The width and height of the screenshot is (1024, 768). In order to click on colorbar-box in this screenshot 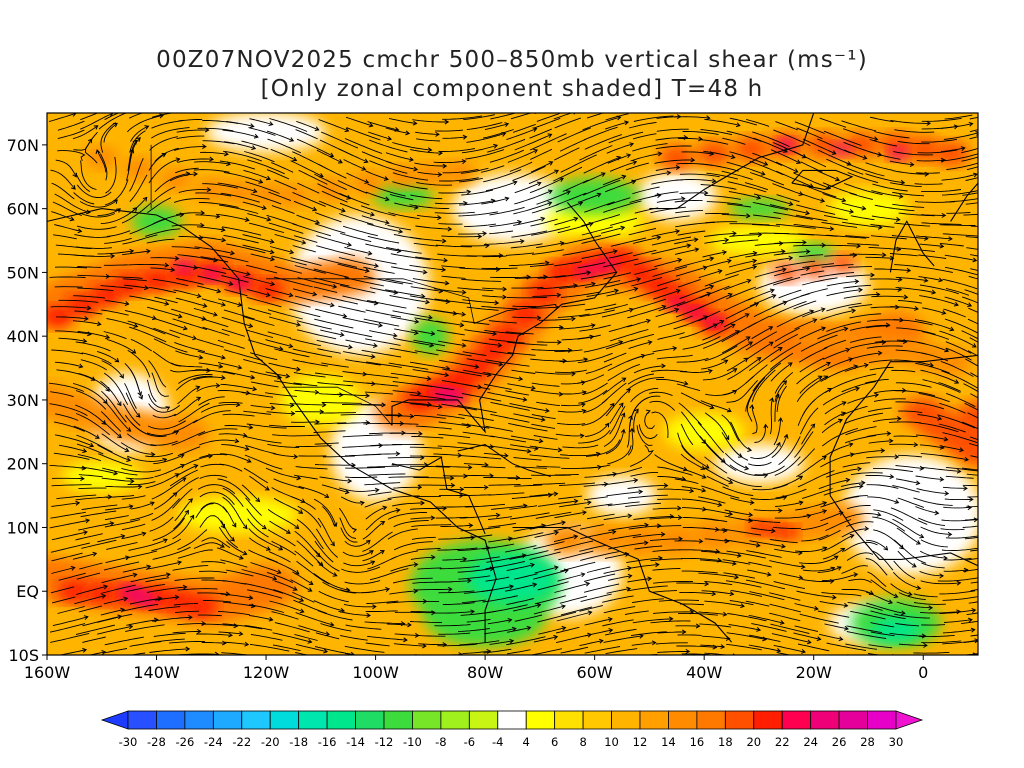, I will do `click(654, 720)`.